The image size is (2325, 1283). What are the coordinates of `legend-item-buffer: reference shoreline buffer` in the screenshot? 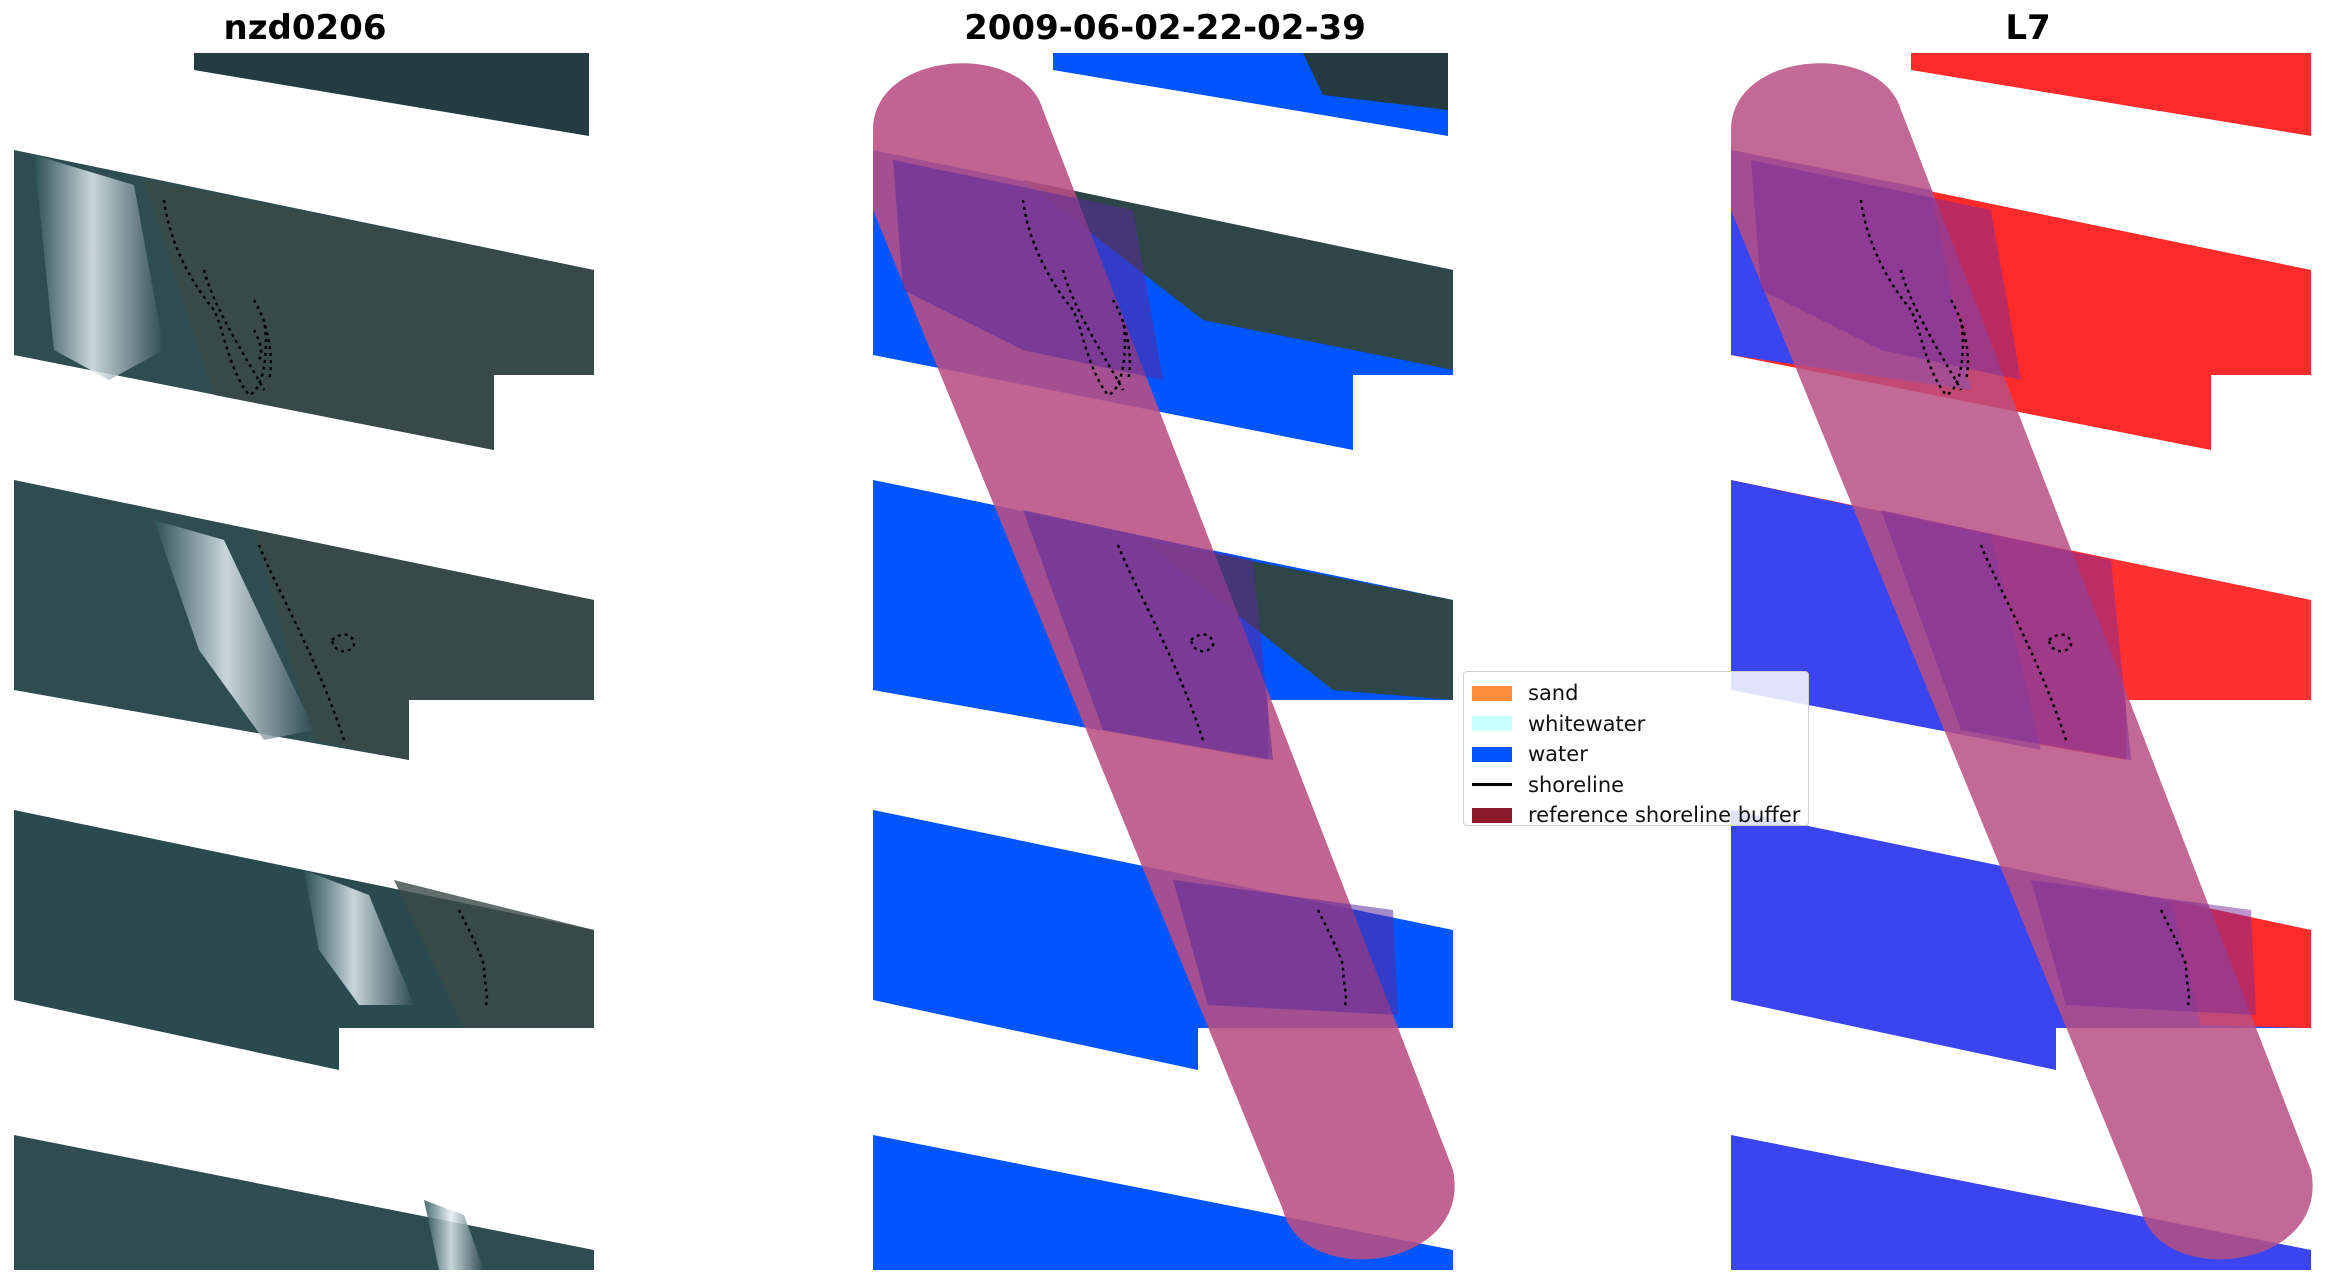 It's located at (1636, 815).